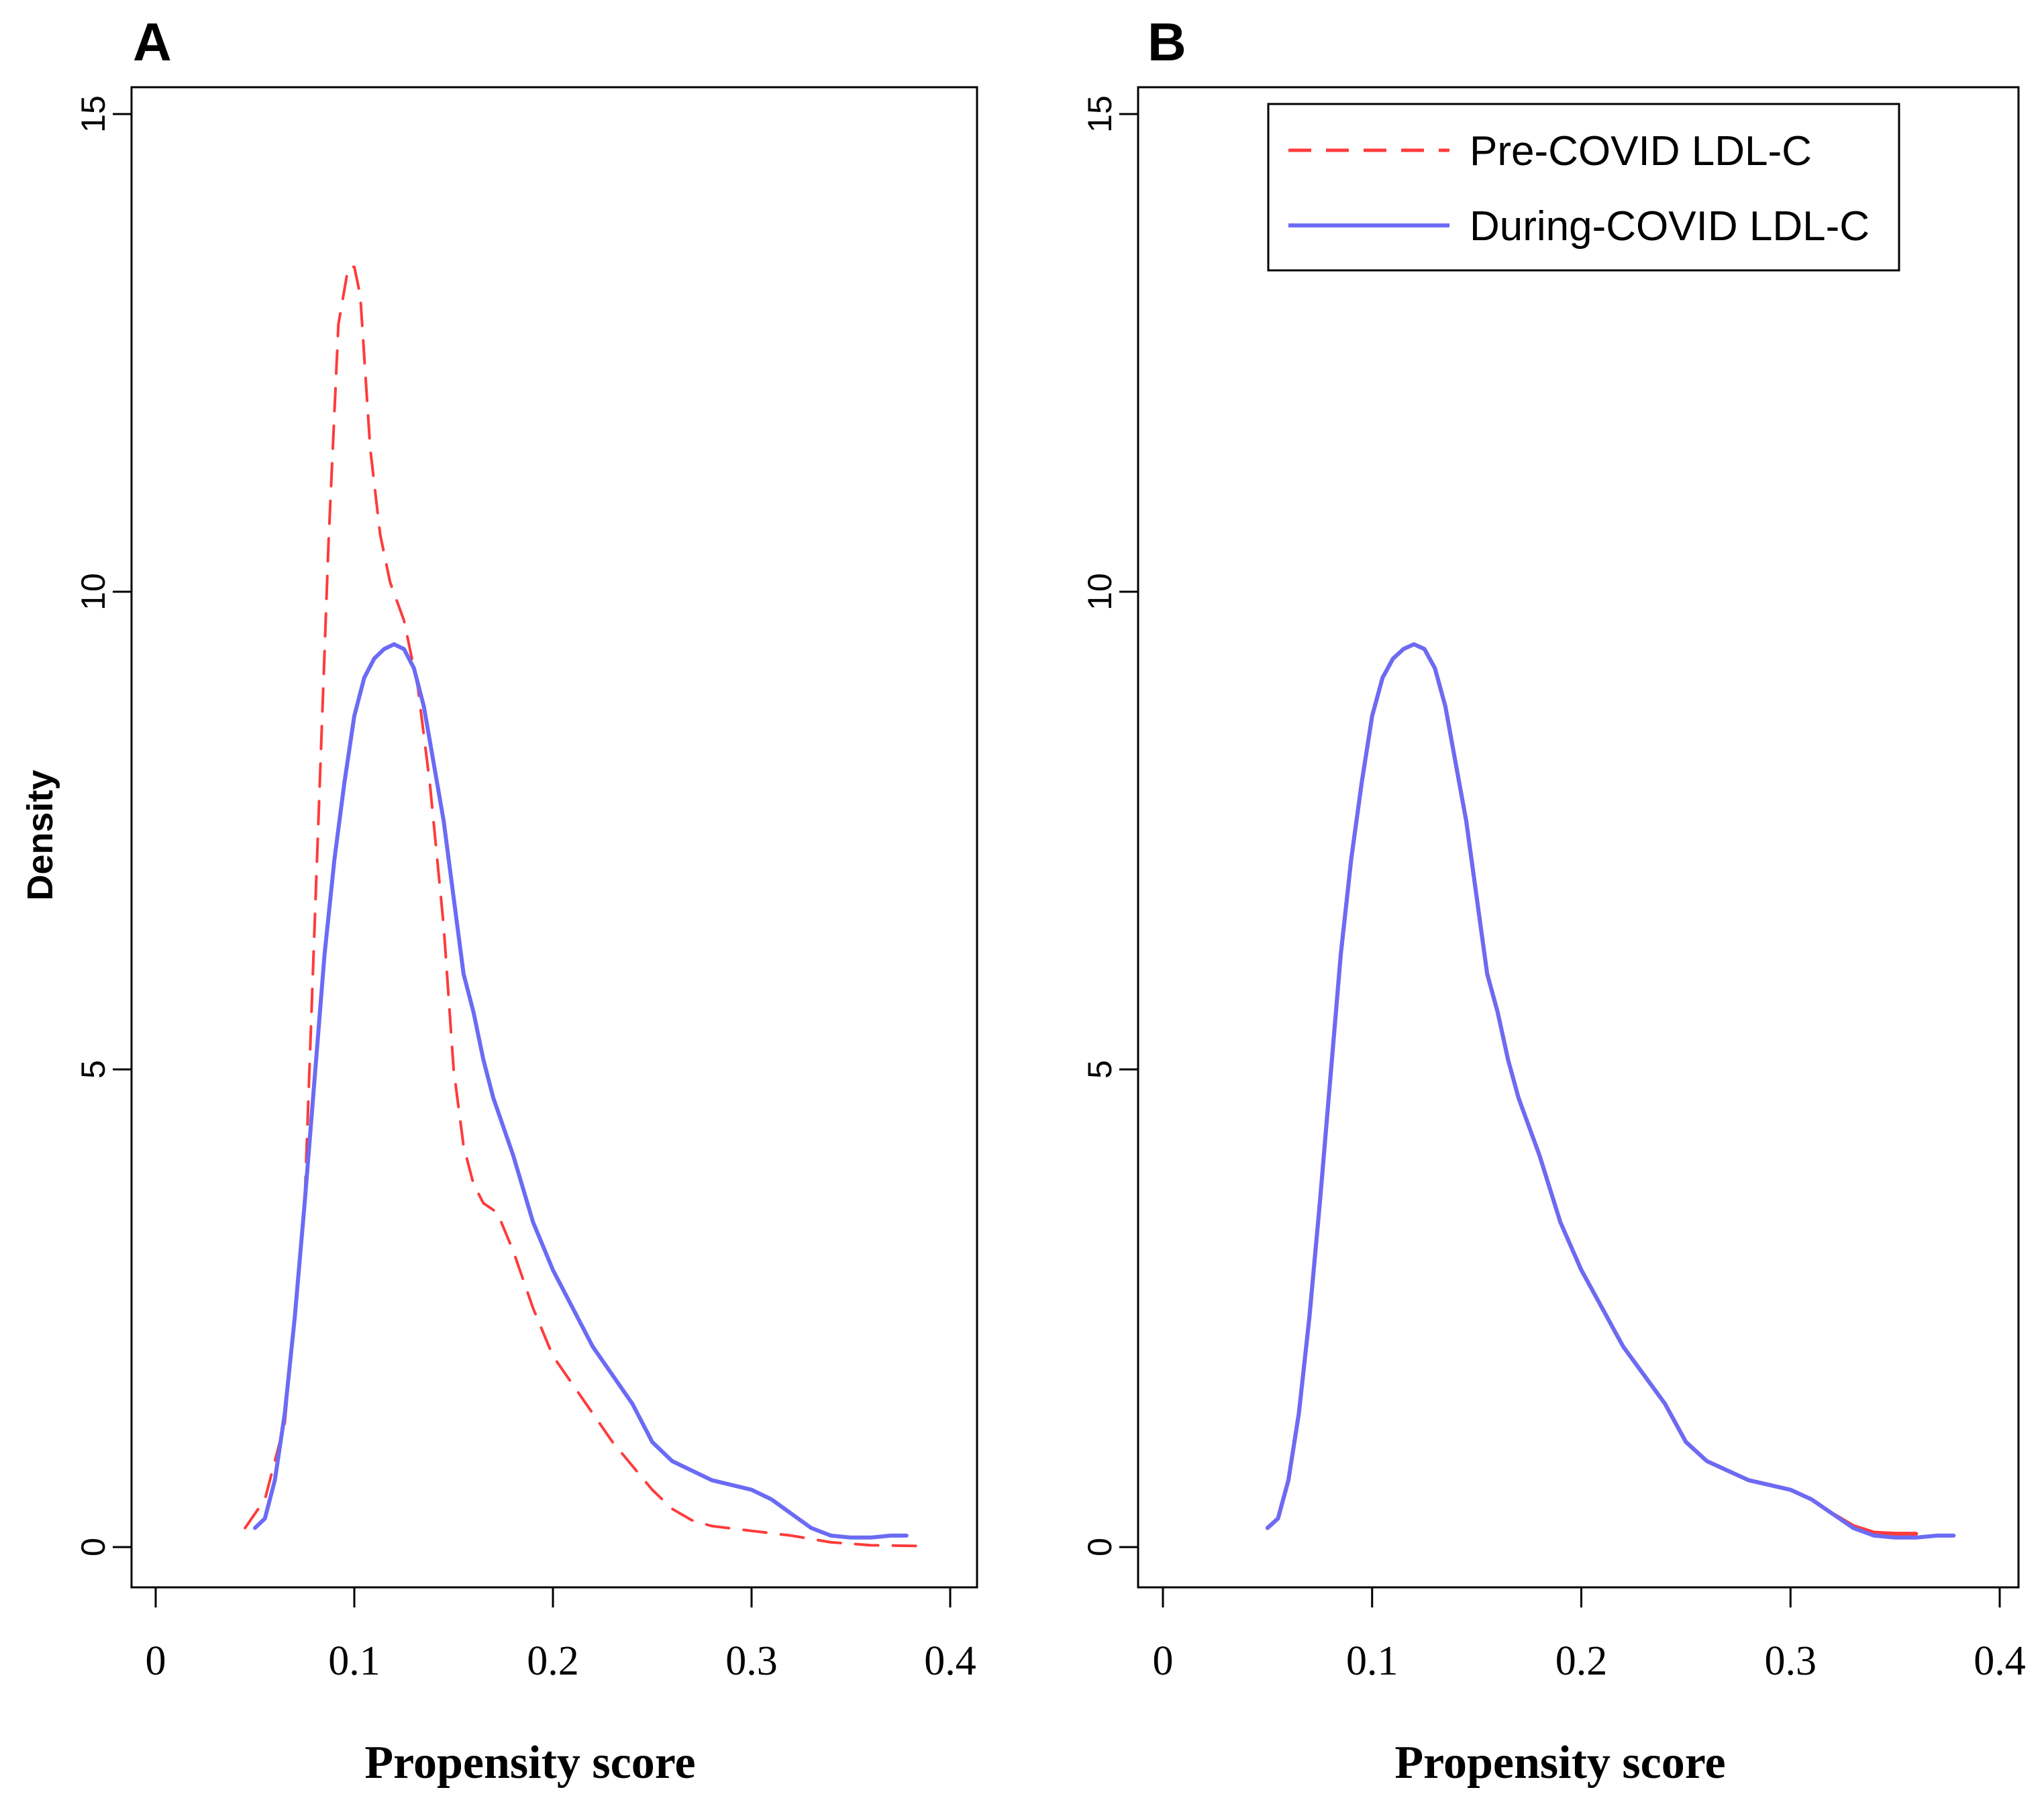 Image resolution: width=2044 pixels, height=1798 pixels. Describe the element at coordinates (1109, 826) in the screenshot. I see `panel-b-y-ticks: 0 5 10 15` at that location.